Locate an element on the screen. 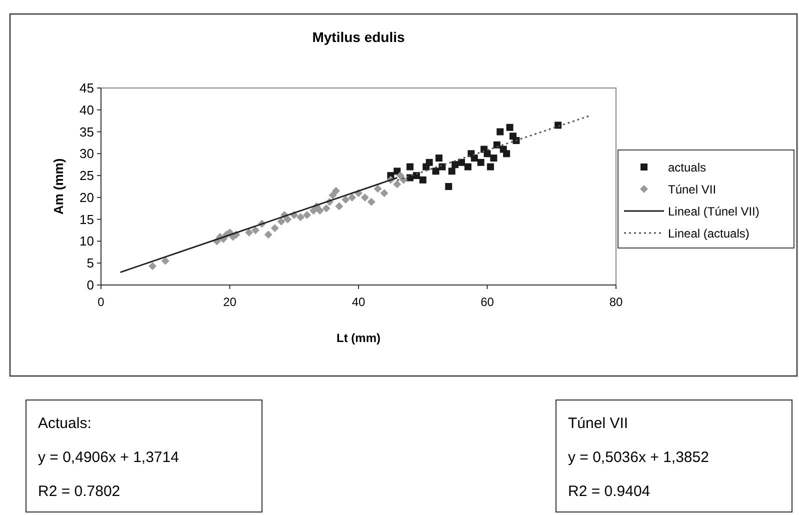 The width and height of the screenshot is (799, 515). x-tick-label: 80 is located at coordinates (616, 302).